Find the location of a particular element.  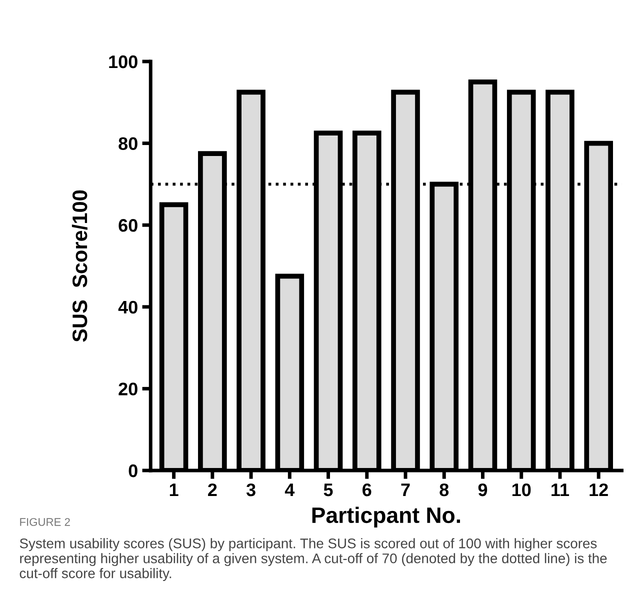

x-tick-label: 2 is located at coordinates (212, 489).